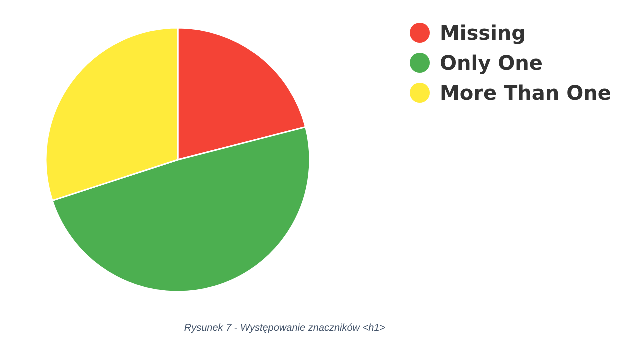 The height and width of the screenshot is (356, 636). I want to click on text: Rysunek 7 - Występowanie znaczników <h1>, so click(285, 328).